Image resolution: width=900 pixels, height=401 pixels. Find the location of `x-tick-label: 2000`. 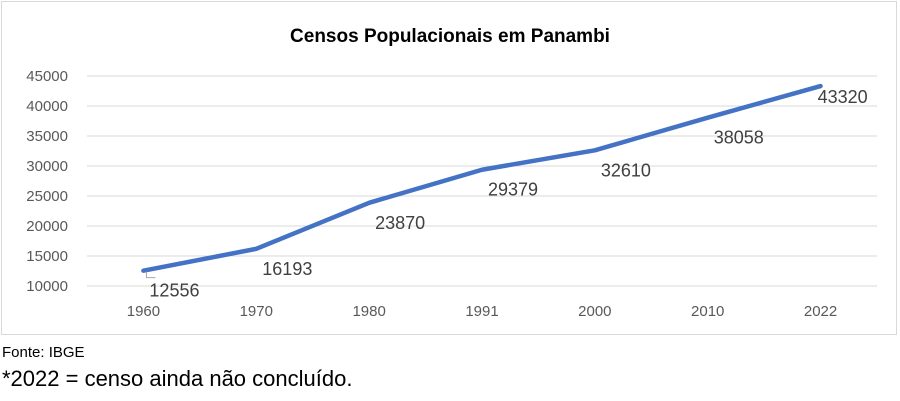

x-tick-label: 2000 is located at coordinates (594, 311).